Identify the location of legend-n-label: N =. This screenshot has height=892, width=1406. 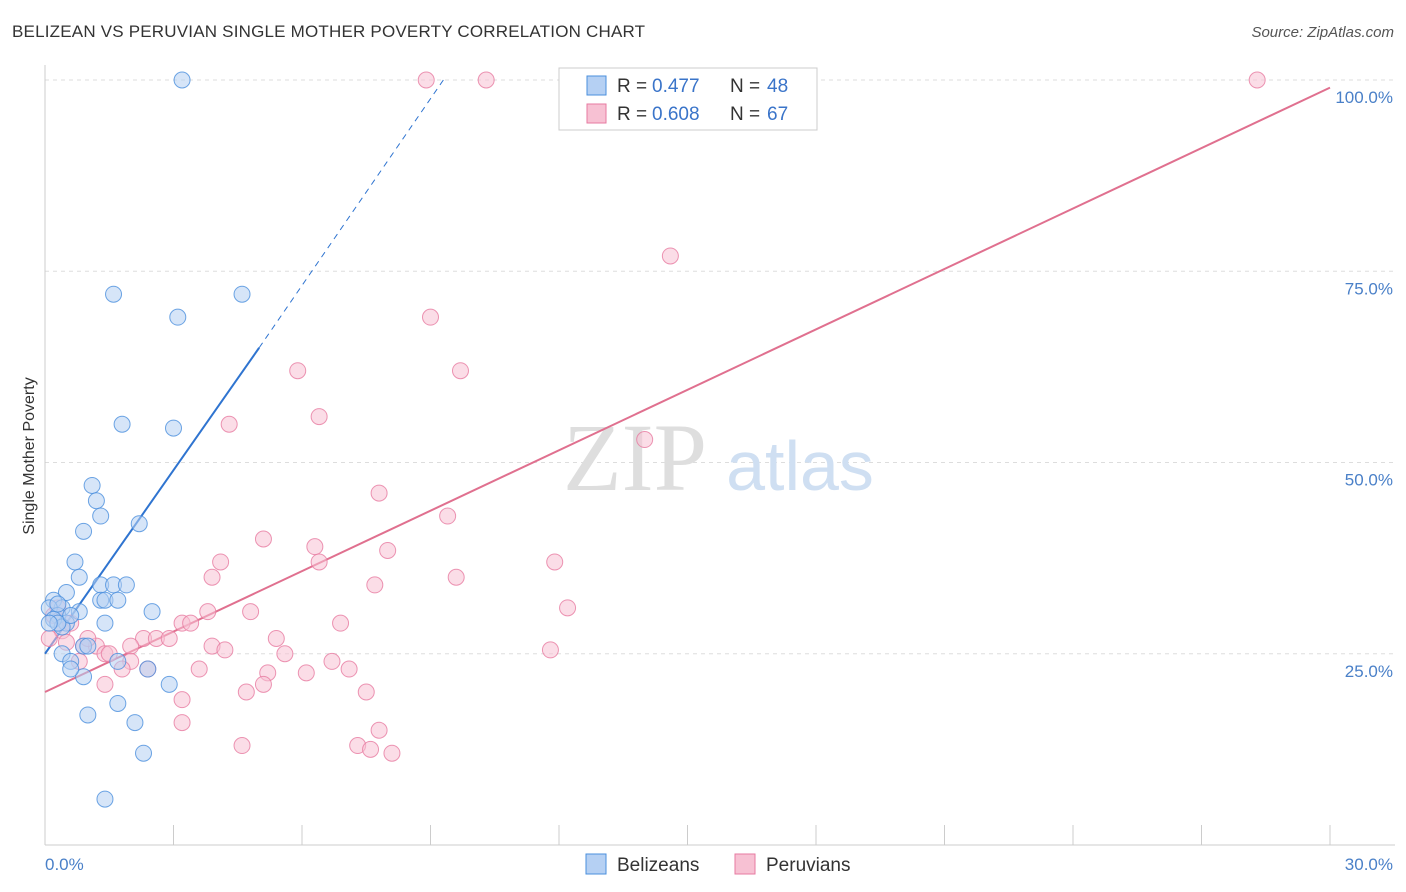
(745, 114).